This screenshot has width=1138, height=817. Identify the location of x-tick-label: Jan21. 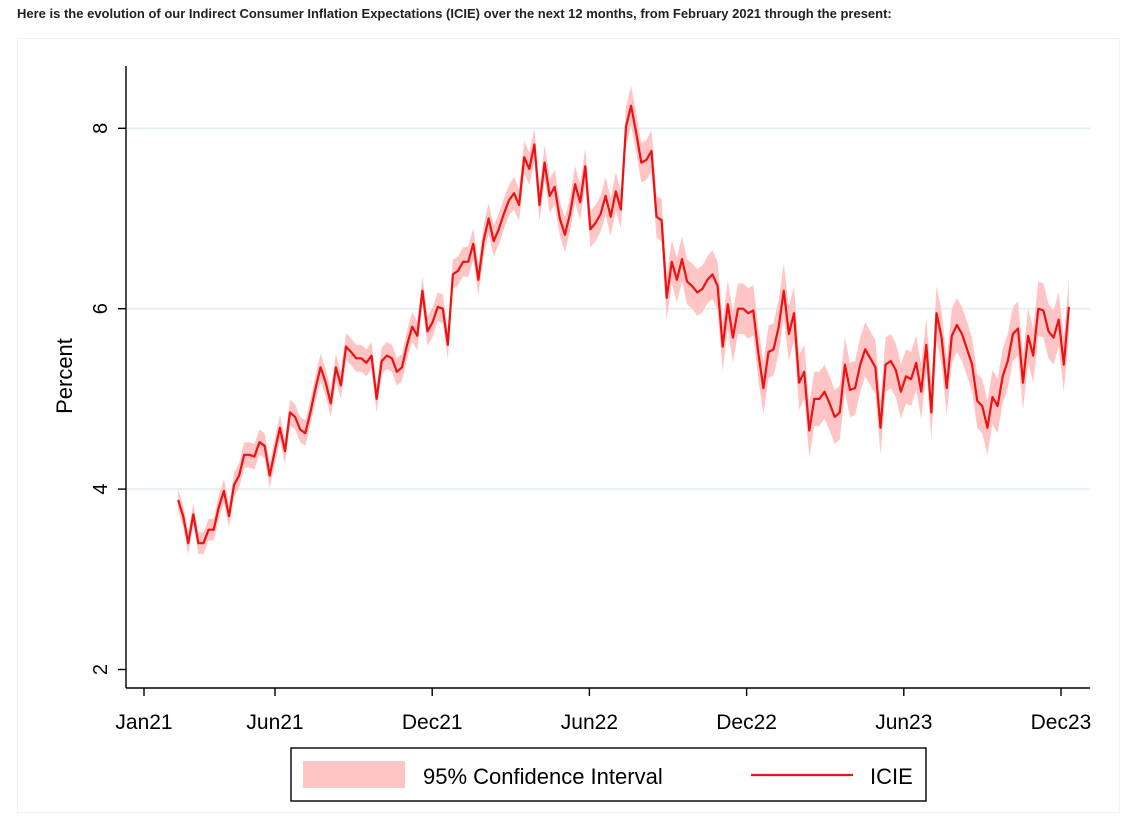
(143, 722).